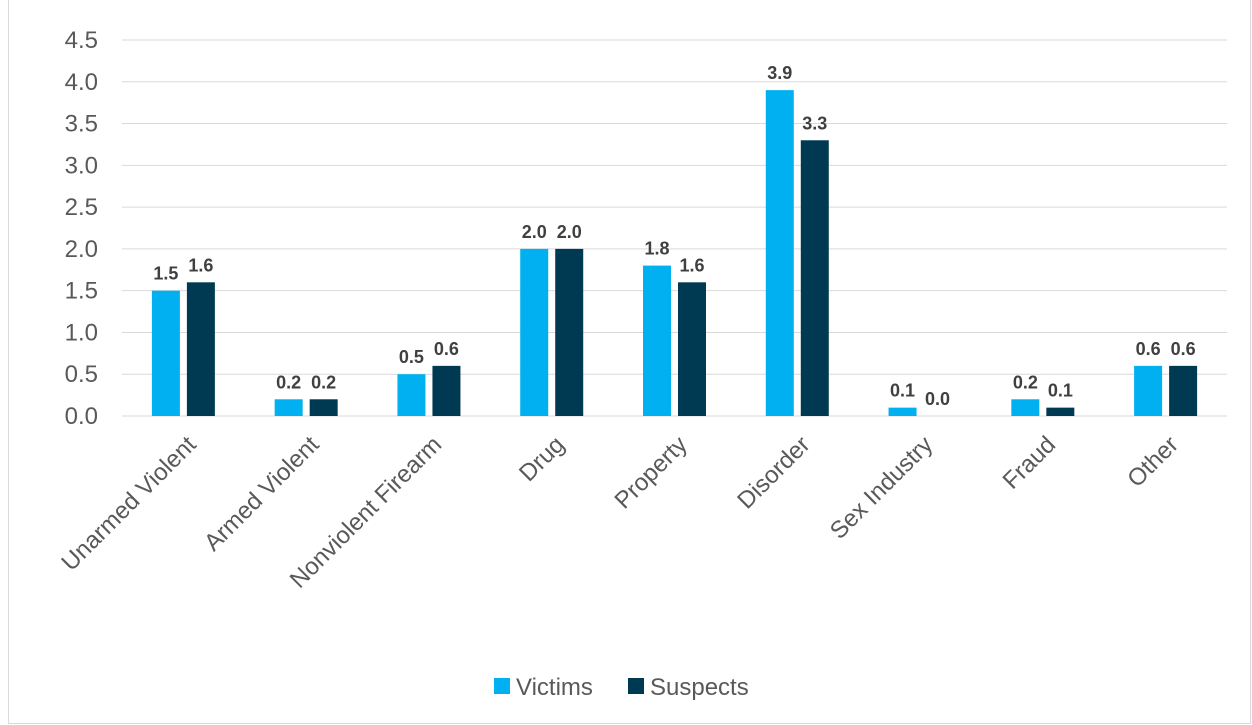 The height and width of the screenshot is (725, 1252). I want to click on y-tick-label: 1.5, so click(81, 291).